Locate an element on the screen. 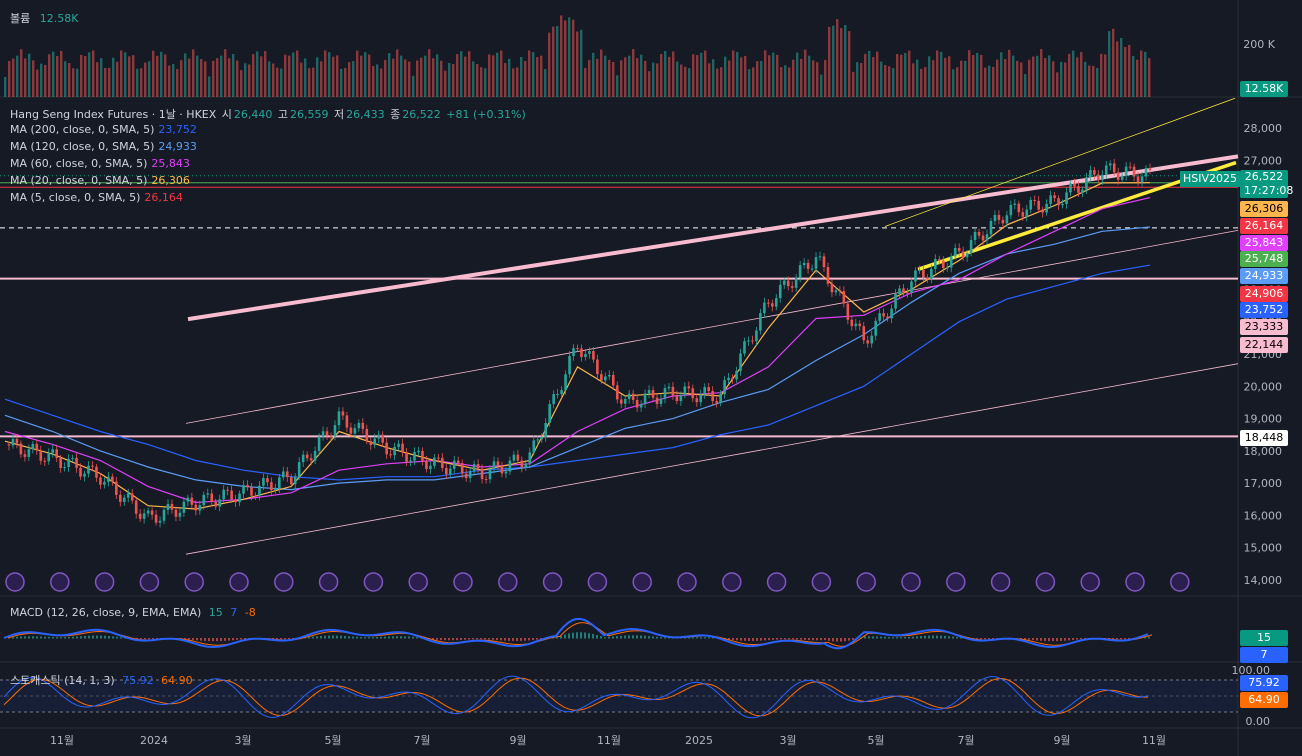  time-tick-label: 5월 is located at coordinates (875, 740).